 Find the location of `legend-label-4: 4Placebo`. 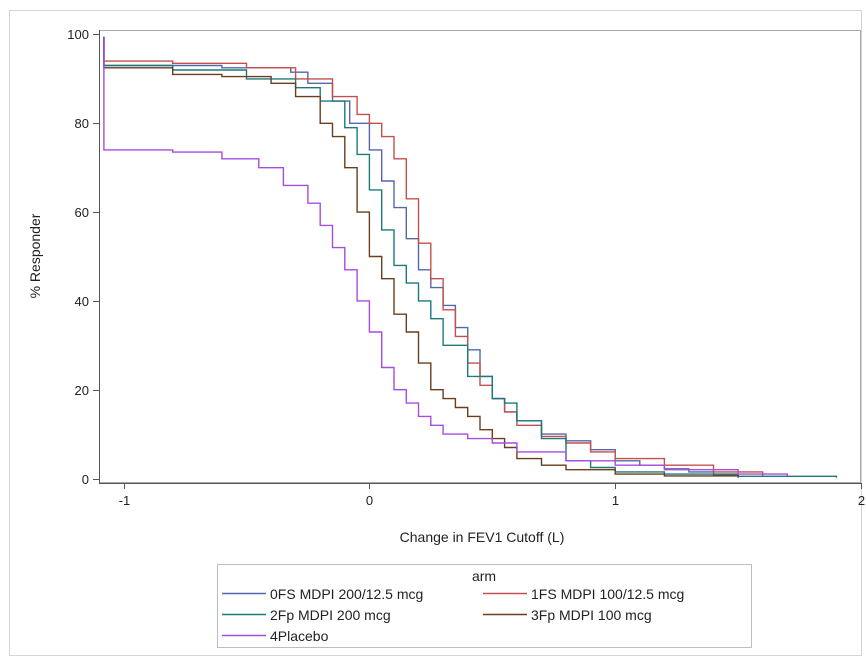

legend-label-4: 4Placebo is located at coordinates (299, 636).